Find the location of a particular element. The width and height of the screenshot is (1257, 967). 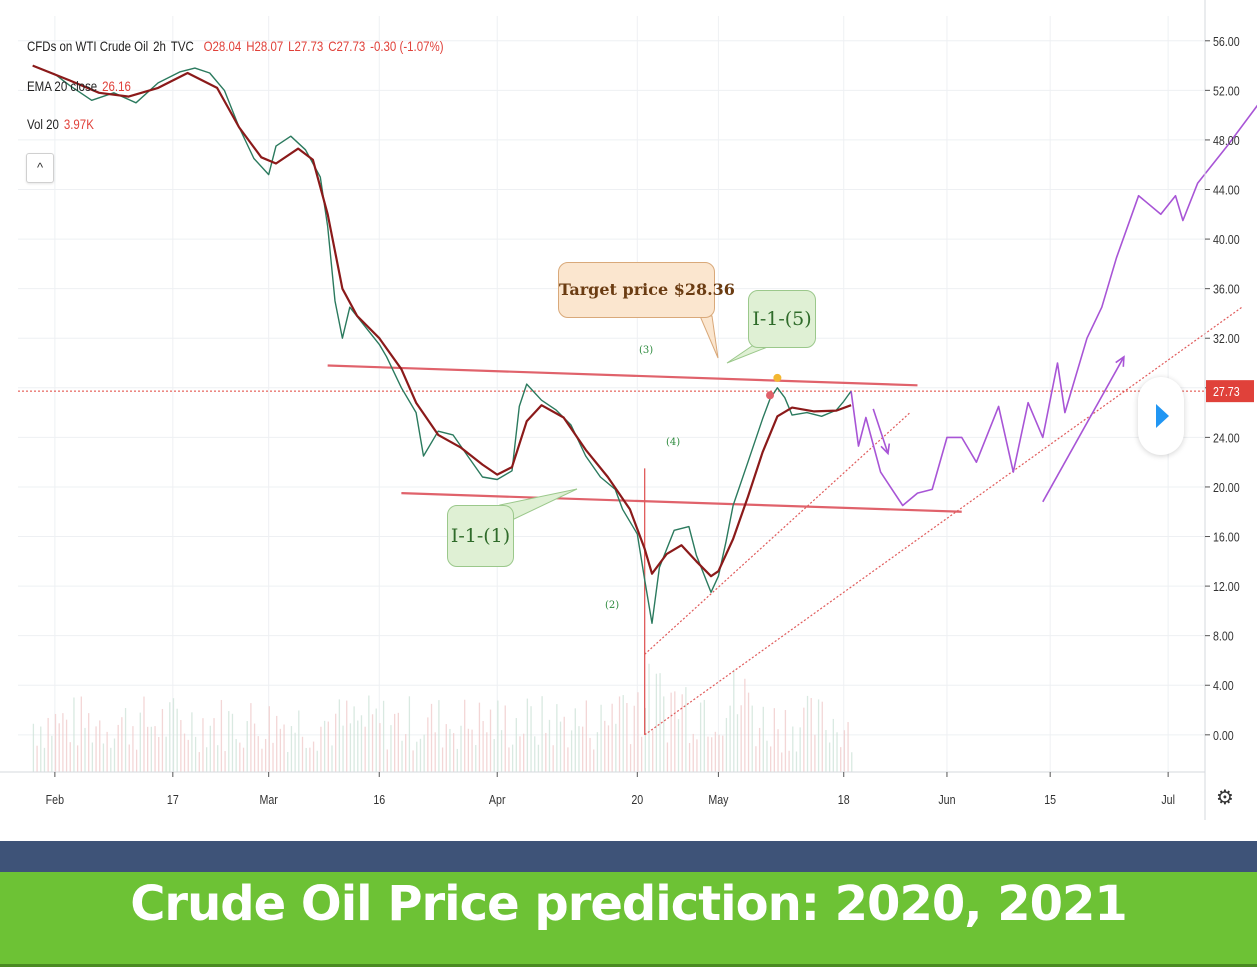

play-arrow-icon is located at coordinates (1162, 416).